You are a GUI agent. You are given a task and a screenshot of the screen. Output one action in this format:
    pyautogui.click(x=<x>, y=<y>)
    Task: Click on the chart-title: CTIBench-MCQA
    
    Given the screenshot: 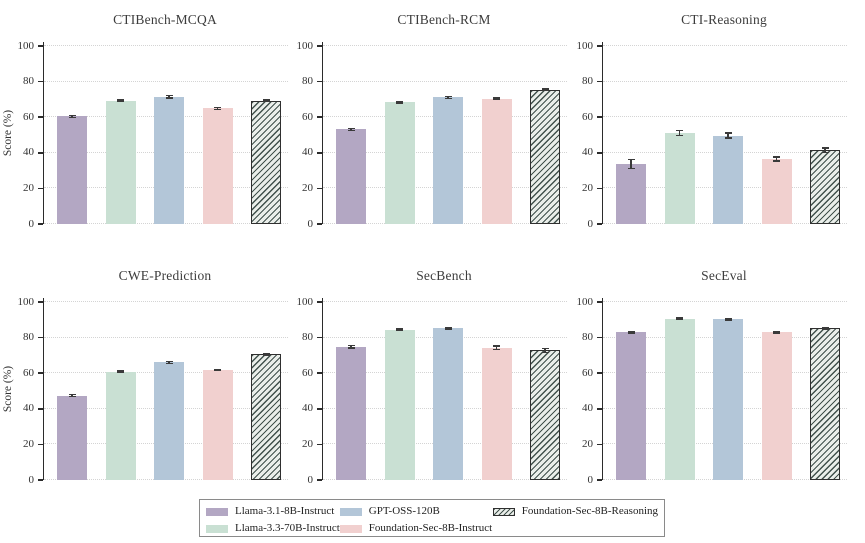 What is the action you would take?
    pyautogui.click(x=165, y=19)
    